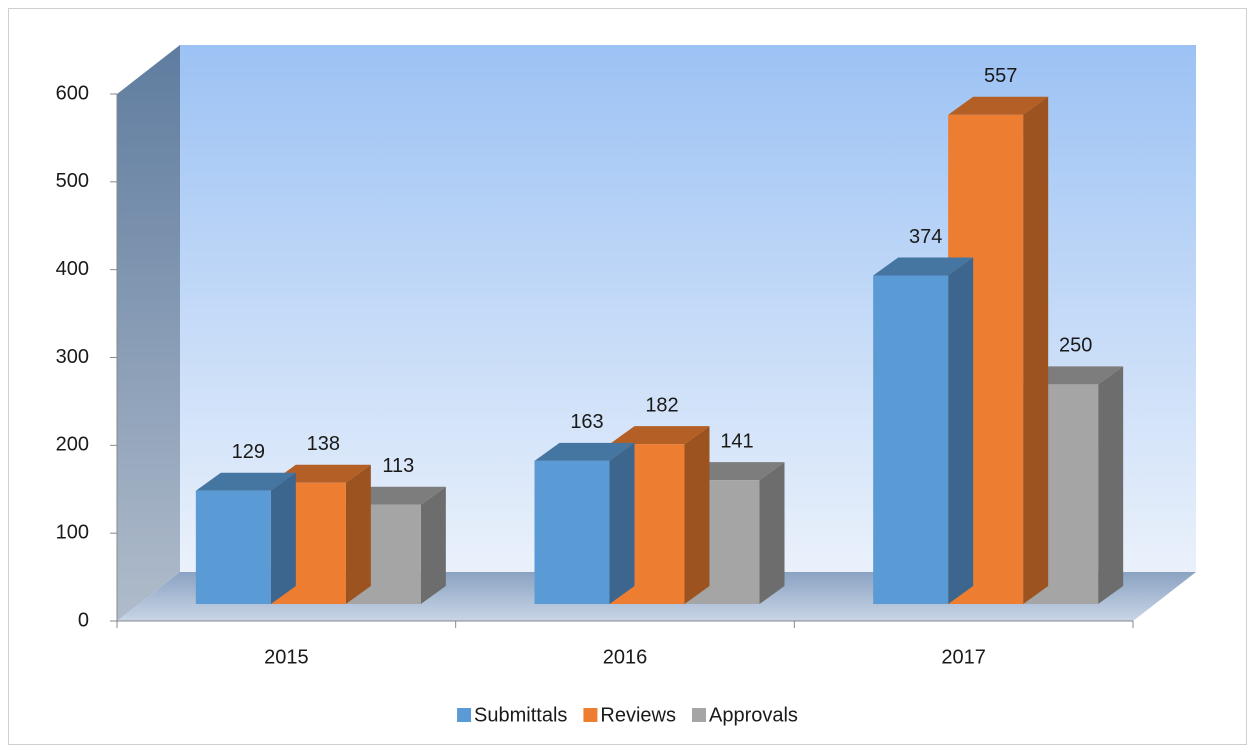  I want to click on legend-label: Submittals, so click(520, 715).